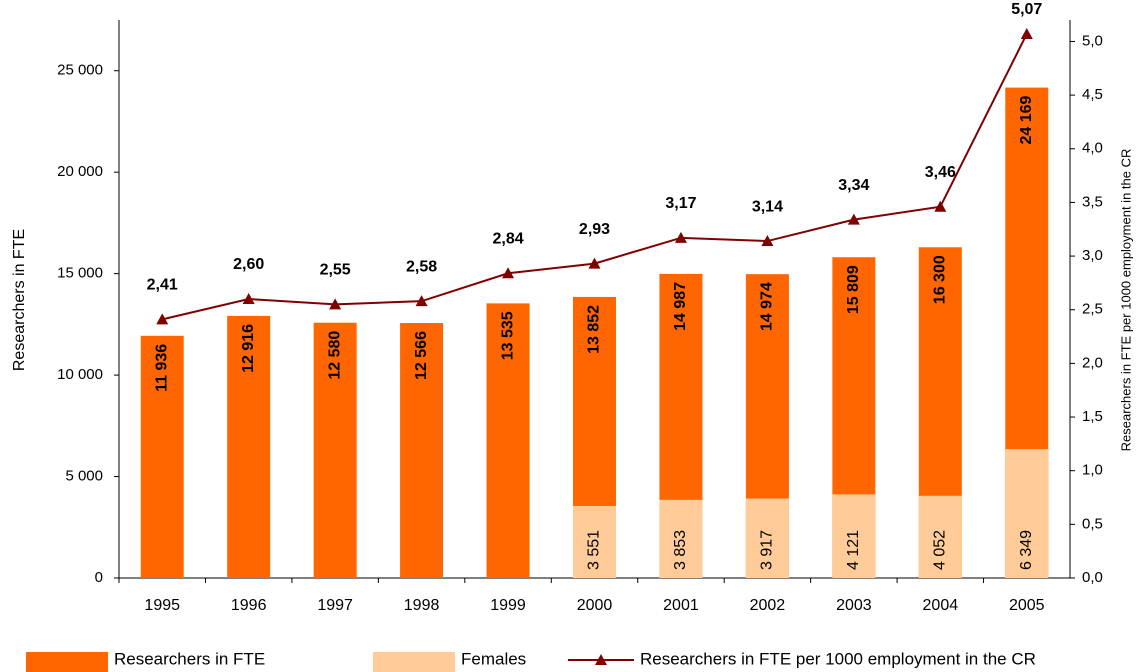 The height and width of the screenshot is (672, 1139). I want to click on bar-label: 13 535, so click(507, 335).